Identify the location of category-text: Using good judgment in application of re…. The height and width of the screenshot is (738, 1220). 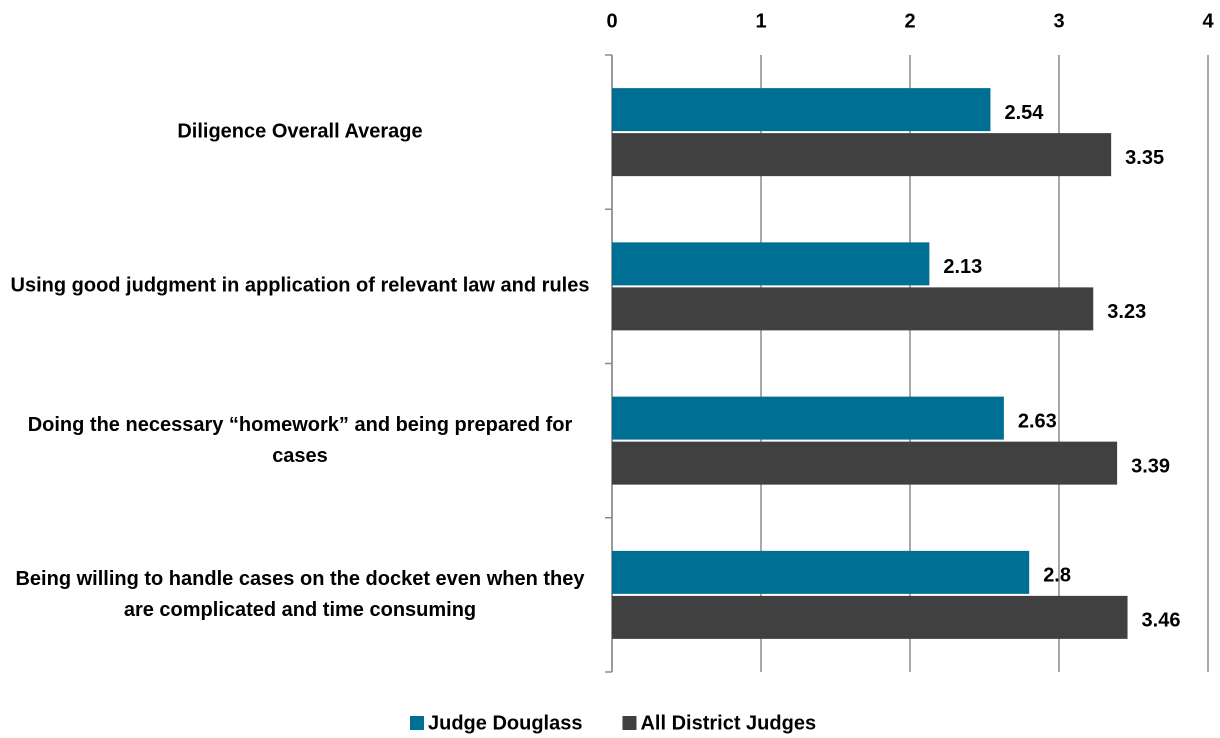
(300, 285).